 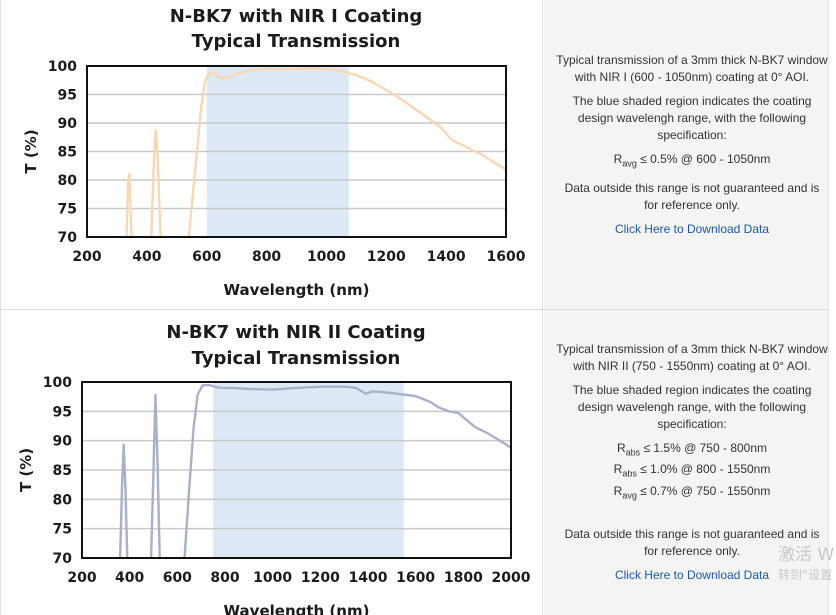 I want to click on spec-list: Ravg ≤ 0.5% @ 600 - 1050nm, so click(x=692, y=161).